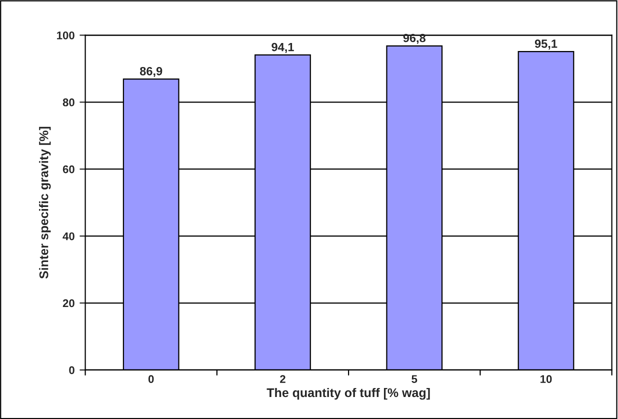  Describe the element at coordinates (151, 72) in the screenshot. I see `data-label: 86,9` at that location.